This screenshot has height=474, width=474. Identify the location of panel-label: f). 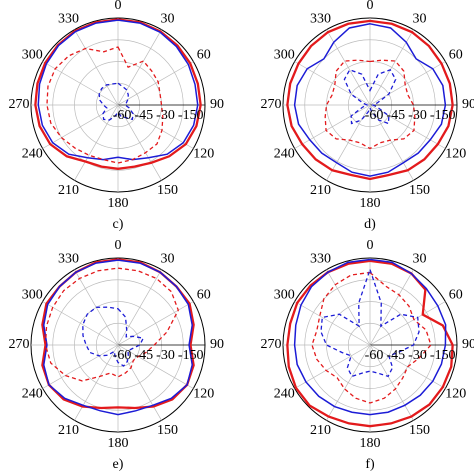
(370, 464).